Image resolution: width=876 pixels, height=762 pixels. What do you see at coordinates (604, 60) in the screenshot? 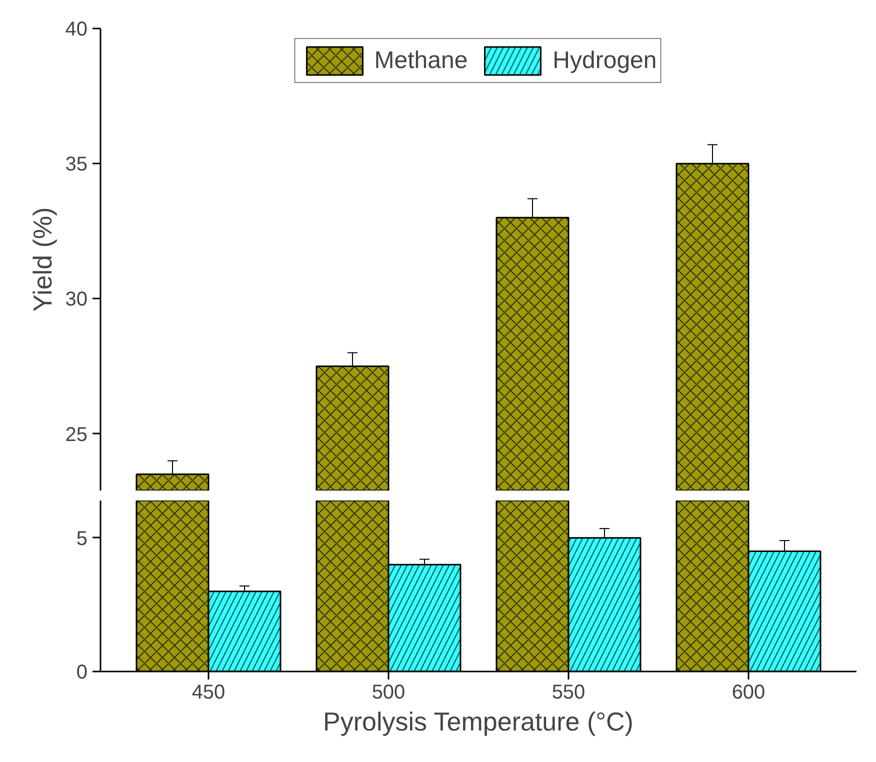
I see `legend-label: Hydrogen` at bounding box center [604, 60].